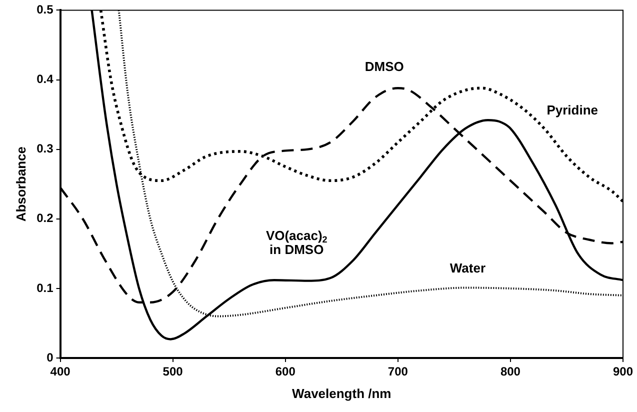 The width and height of the screenshot is (637, 412). What do you see at coordinates (20, 184) in the screenshot?
I see `y-axis-title: Absorbance` at bounding box center [20, 184].